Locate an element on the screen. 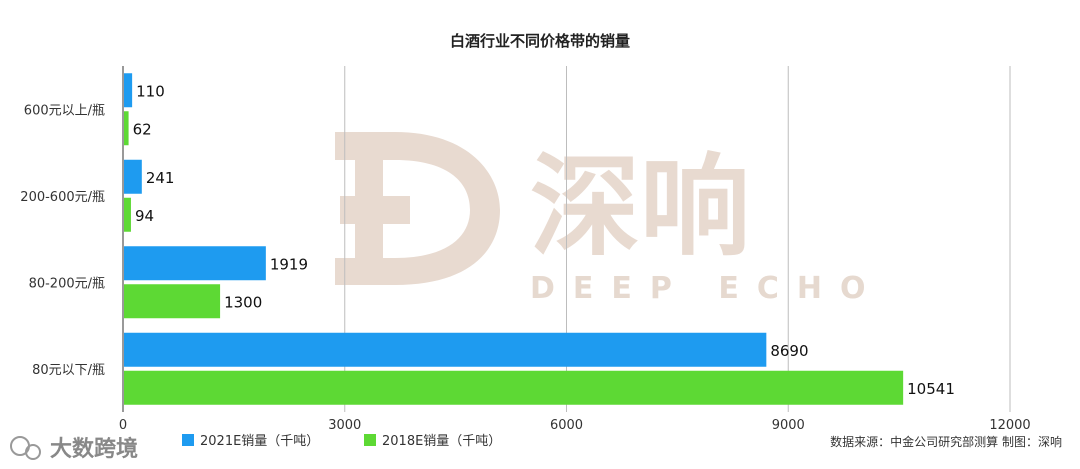  legend-label-2021: 2021E销量（千吨） is located at coordinates (259, 441).